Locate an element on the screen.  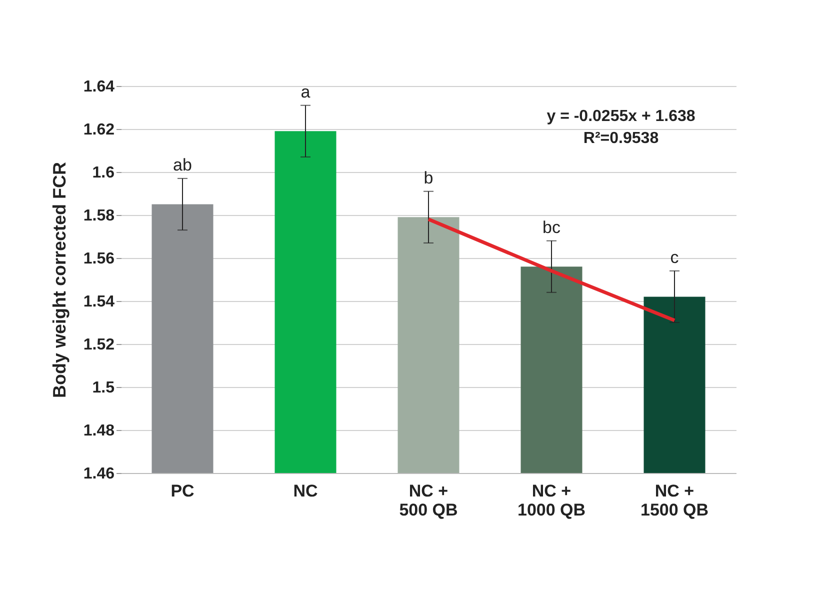
y-tick-label: 1.62 is located at coordinates (99, 130).